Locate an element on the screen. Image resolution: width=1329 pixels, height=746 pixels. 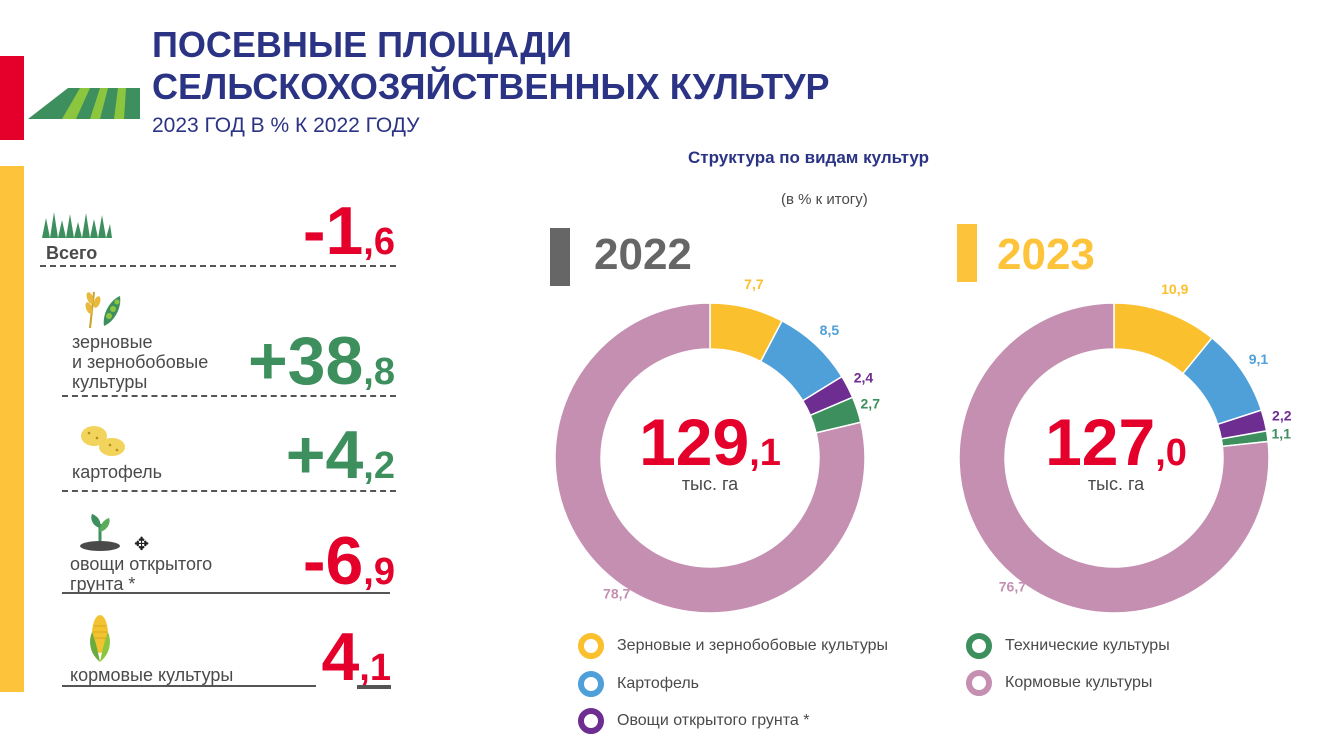
donut-2022-slice-fodder is located at coordinates (710, 458).